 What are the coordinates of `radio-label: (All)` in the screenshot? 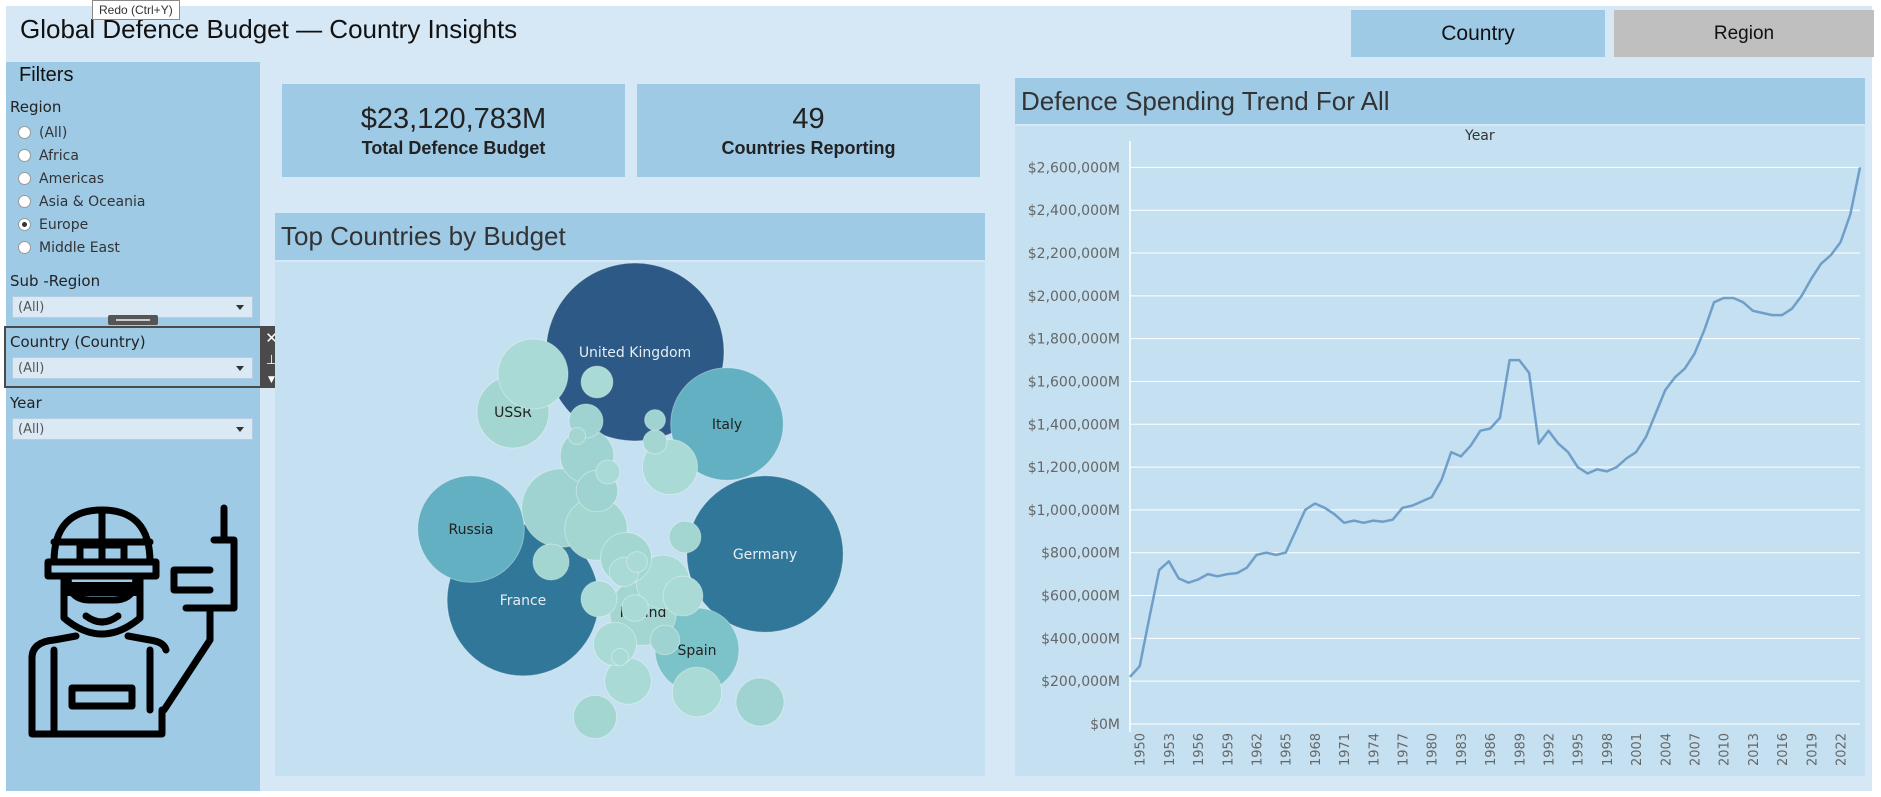 It's located at (53, 132).